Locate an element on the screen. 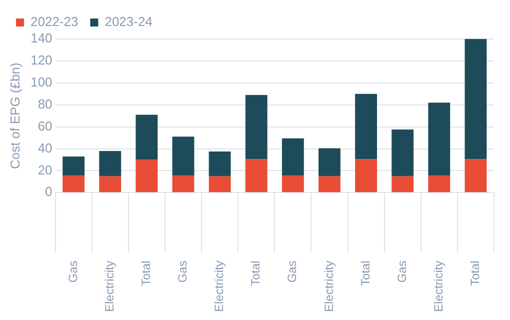  y-tick-label: 100 is located at coordinates (41, 82).